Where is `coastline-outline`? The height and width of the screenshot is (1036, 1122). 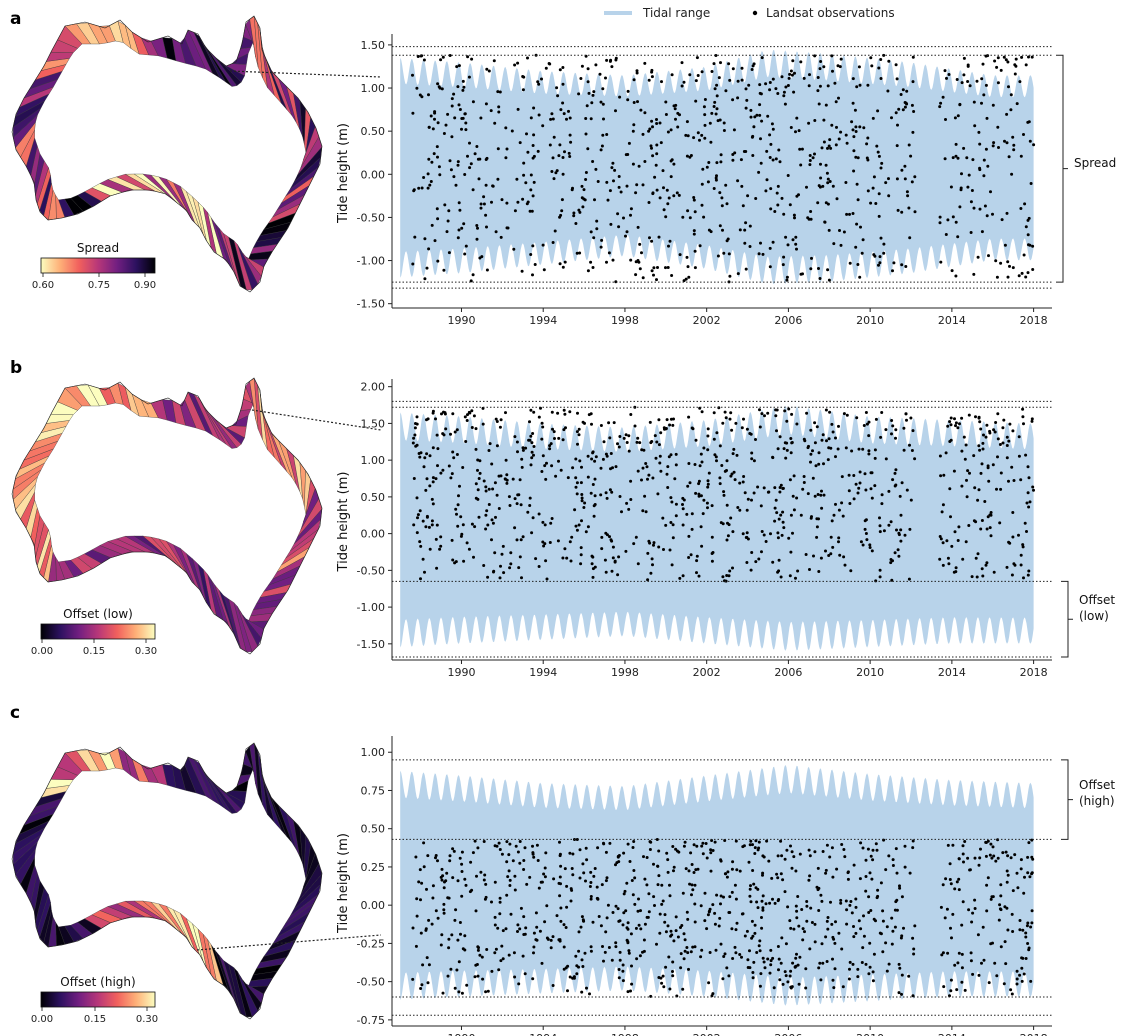 coastline-outline is located at coordinates (167, 154).